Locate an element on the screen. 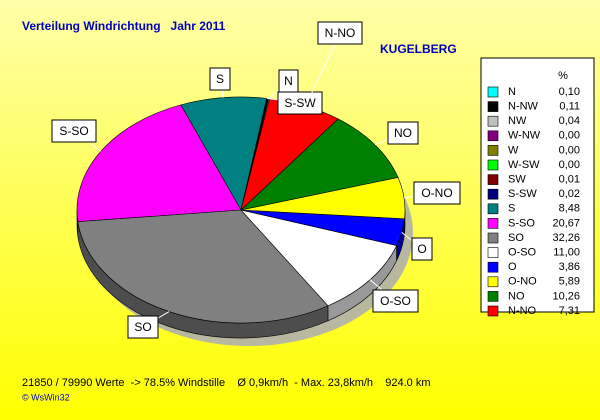 The image size is (600, 420). slice-label: NO is located at coordinates (403, 133).